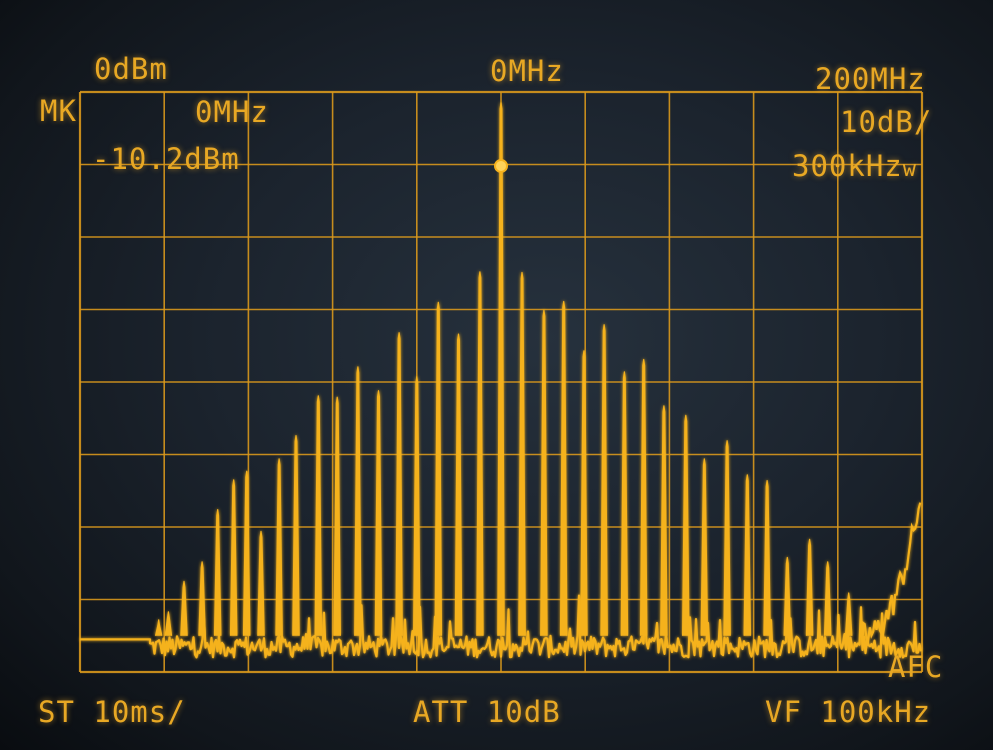  Describe the element at coordinates (58, 111) in the screenshot. I see `marker-label: MK` at that location.